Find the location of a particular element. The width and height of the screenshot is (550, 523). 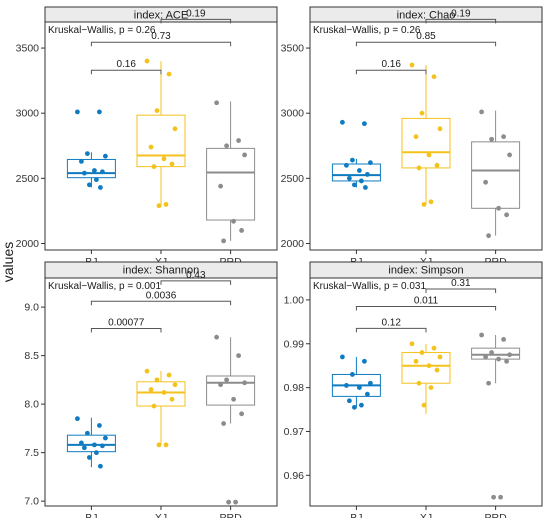

y-tick-label: 0.97 is located at coordinates (294, 432).